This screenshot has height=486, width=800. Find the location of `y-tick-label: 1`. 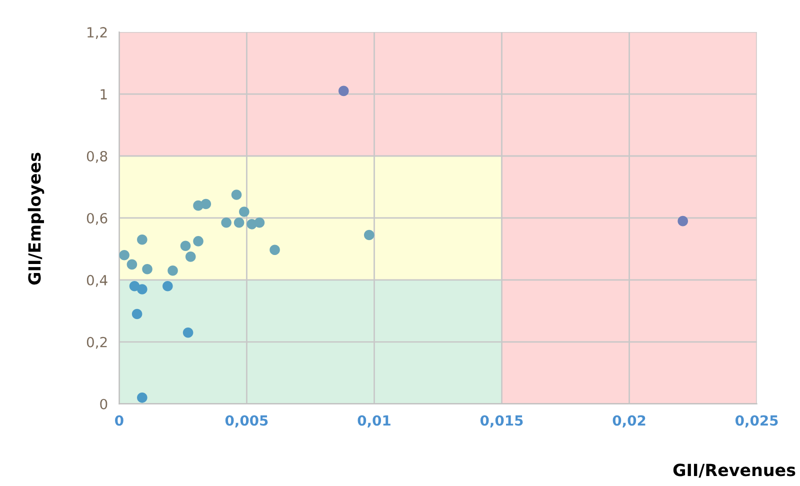

y-tick-label: 1 is located at coordinates (103, 94).